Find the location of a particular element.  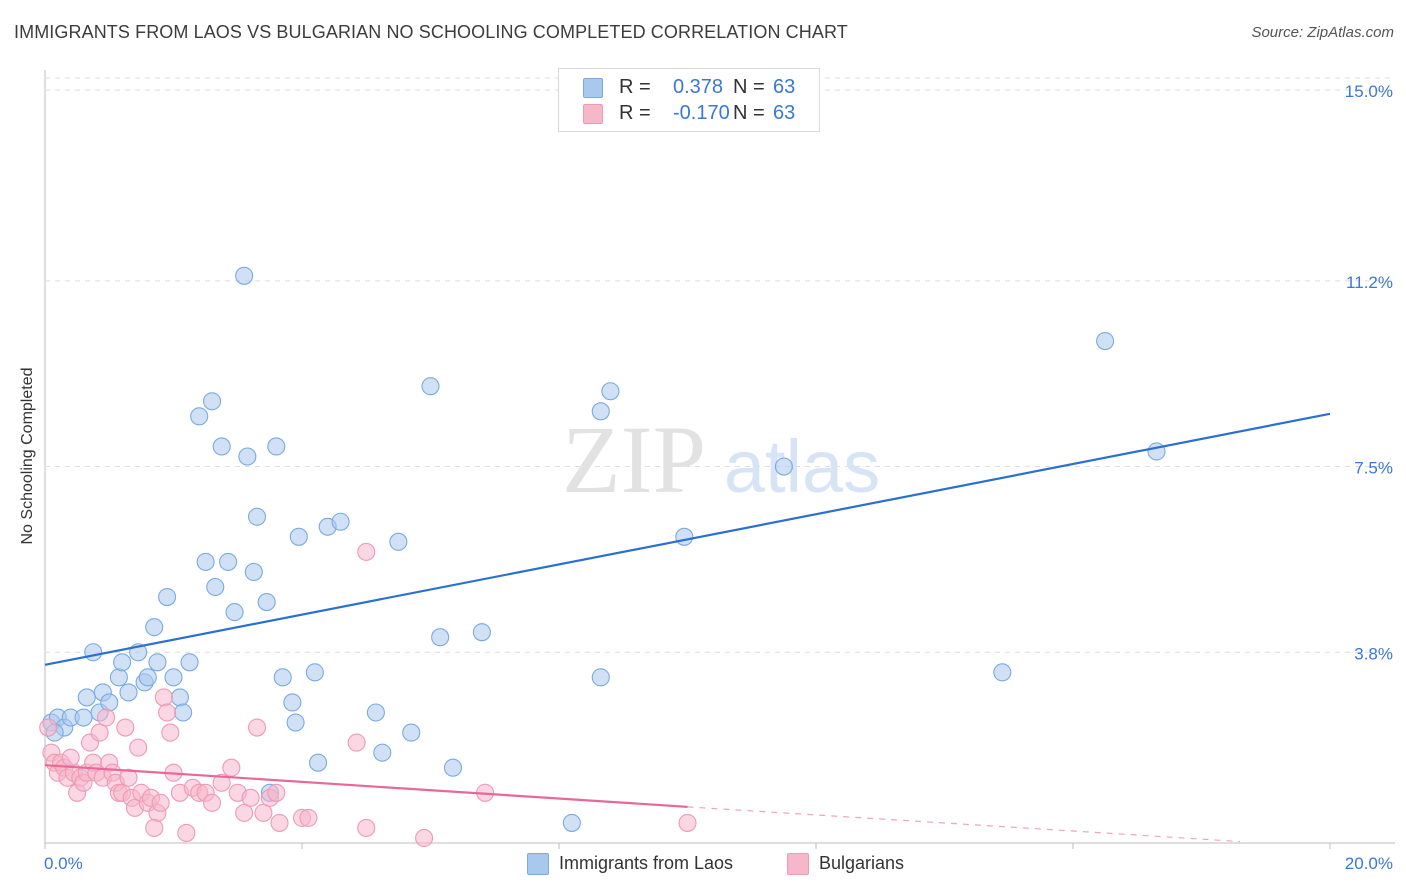

y-tick-label: 3.8% is located at coordinates (1373, 653).